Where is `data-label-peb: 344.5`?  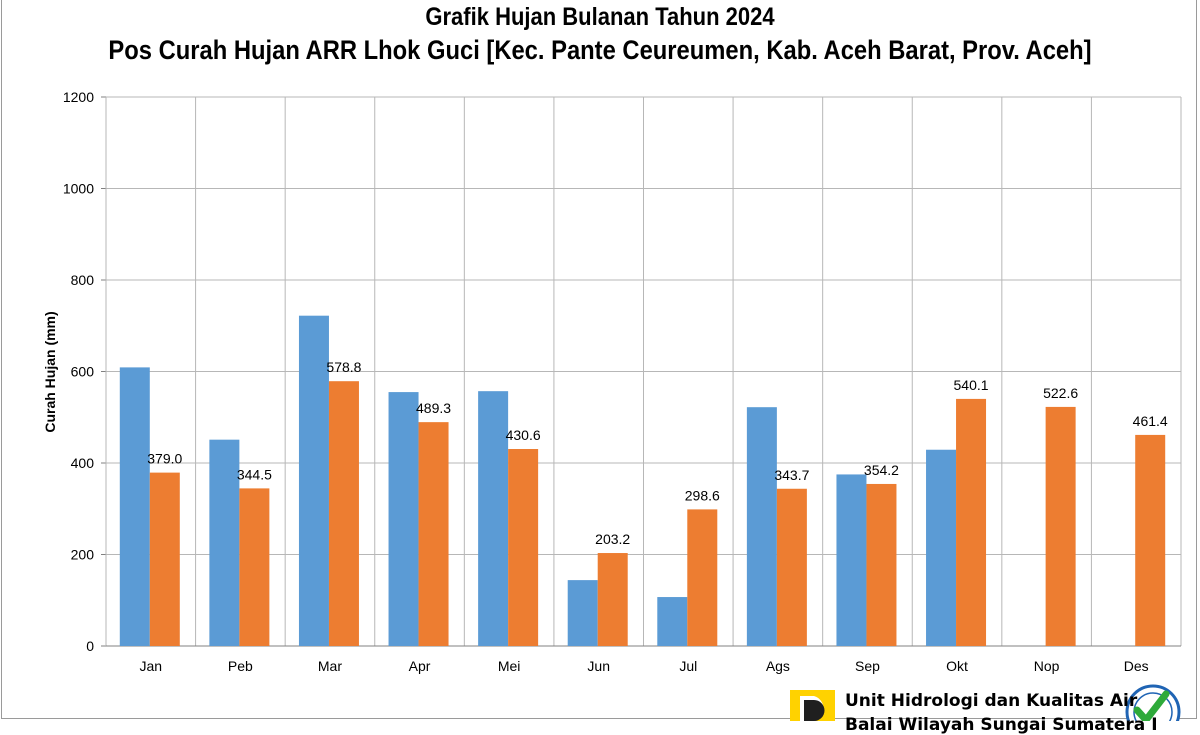
data-label-peb: 344.5 is located at coordinates (254, 474).